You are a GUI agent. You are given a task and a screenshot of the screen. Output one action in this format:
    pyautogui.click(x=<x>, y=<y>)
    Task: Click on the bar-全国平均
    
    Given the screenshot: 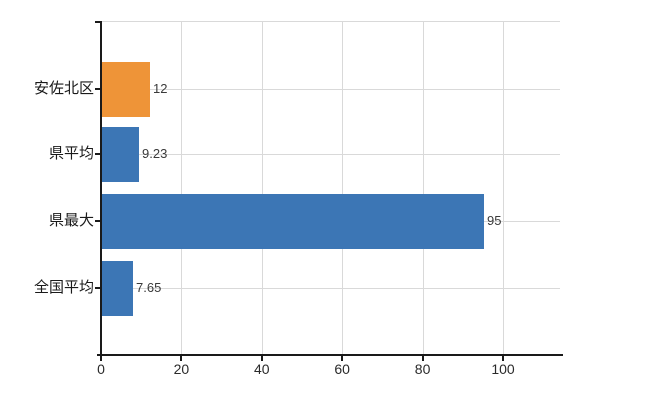 What is the action you would take?
    pyautogui.click(x=117, y=288)
    